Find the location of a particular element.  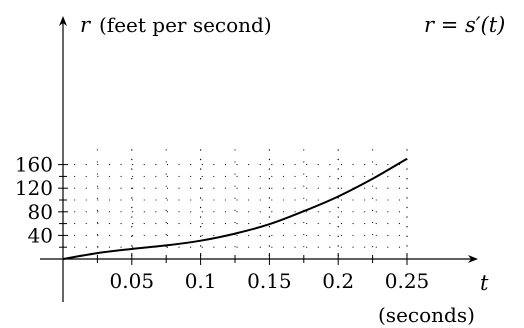

curve-annotation: r = s′(t) is located at coordinates (464, 25).